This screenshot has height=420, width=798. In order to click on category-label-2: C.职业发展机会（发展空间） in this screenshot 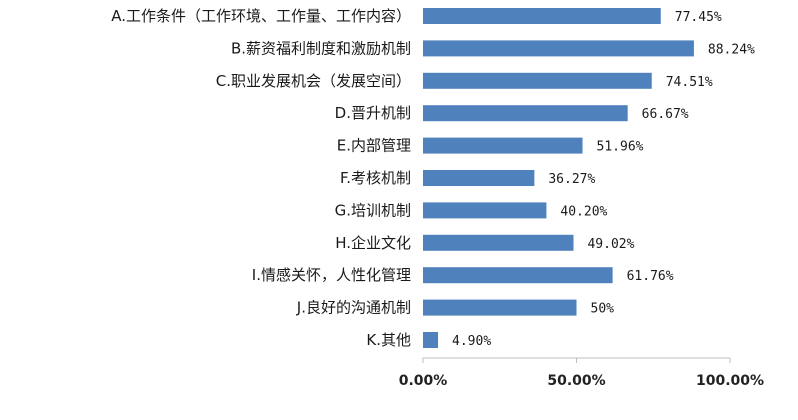, I will do `click(313, 81)`.